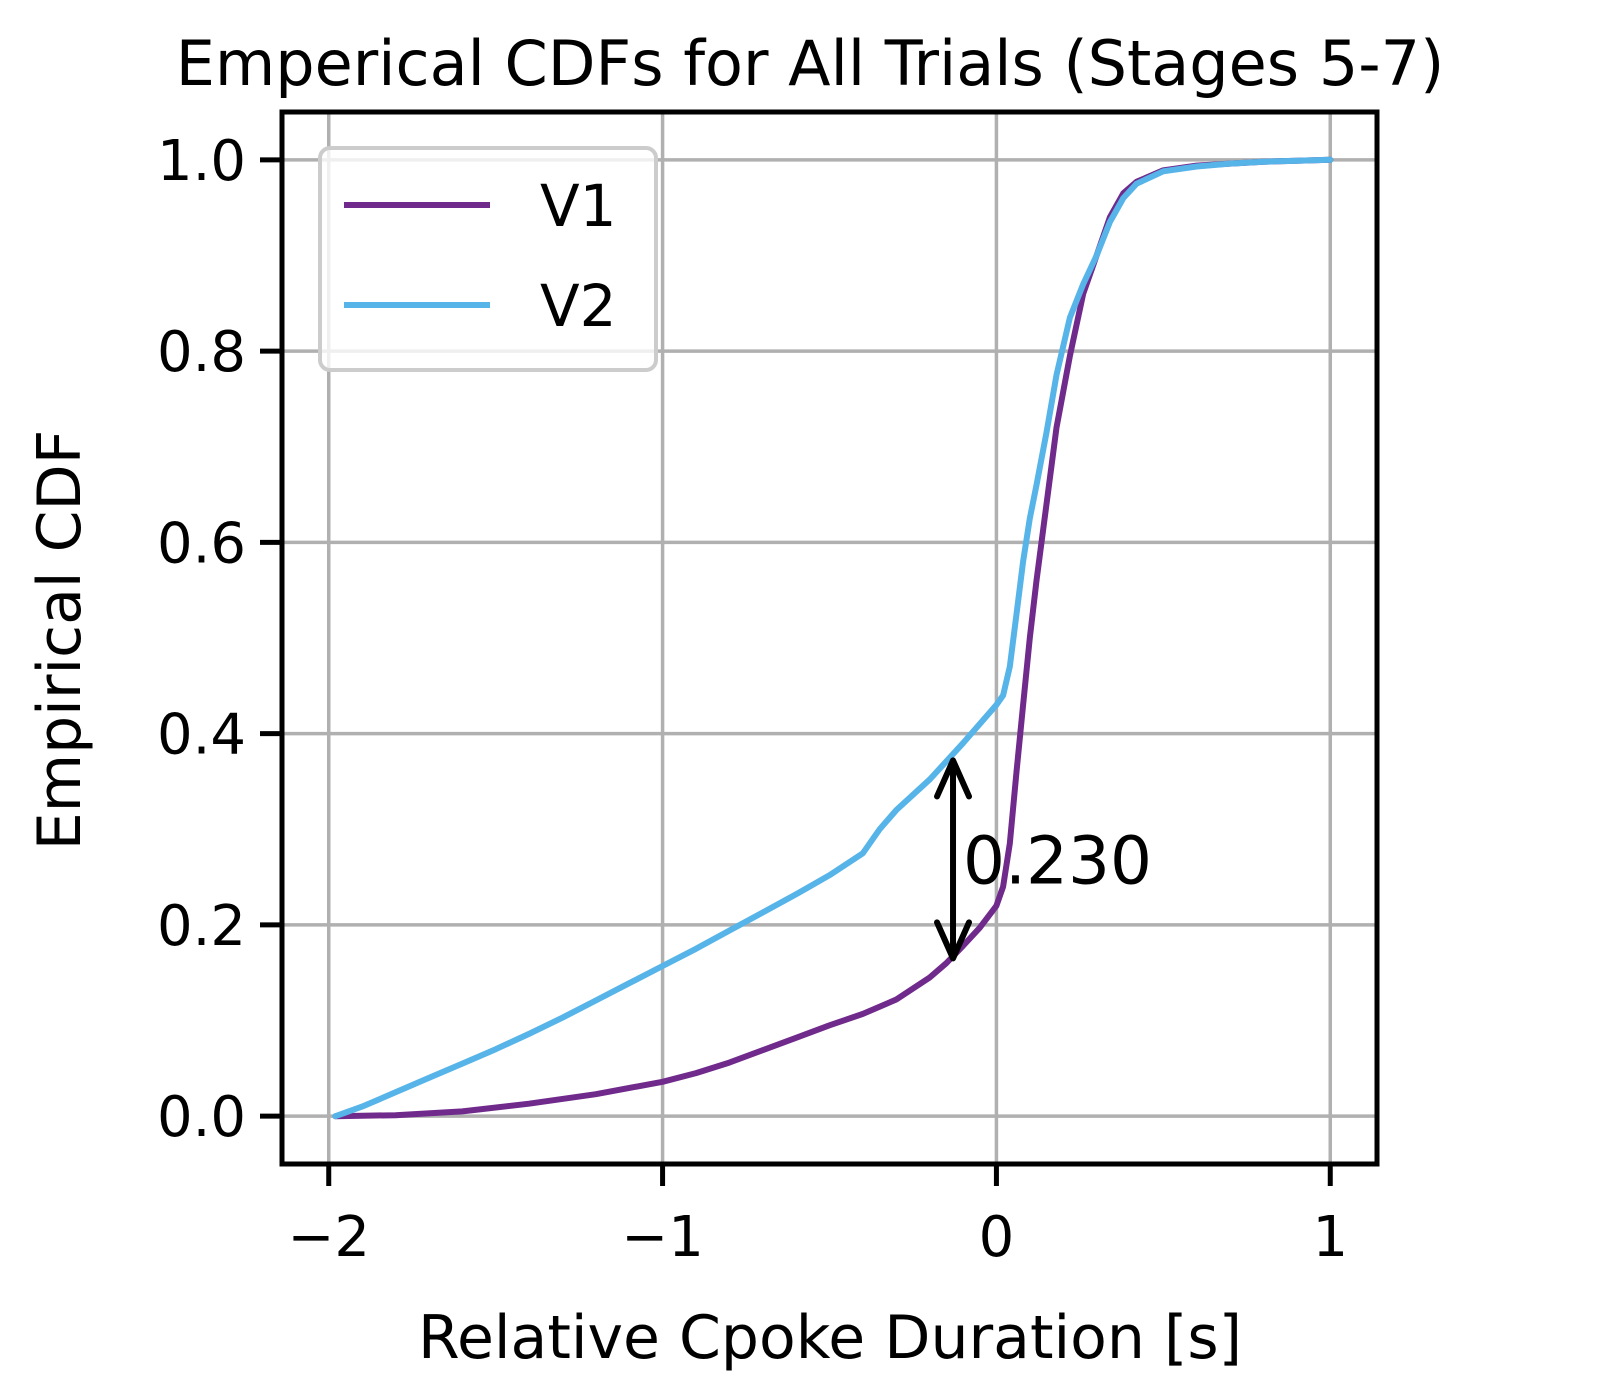  Describe the element at coordinates (60, 640) in the screenshot. I see `y-axis-label: Empirical CDF` at that location.